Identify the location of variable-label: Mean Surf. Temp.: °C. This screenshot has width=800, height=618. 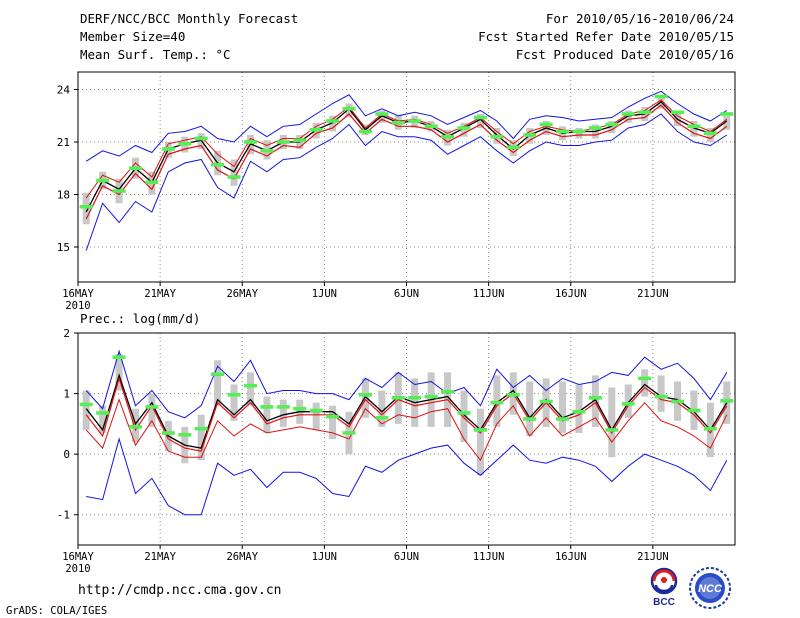
(155, 54).